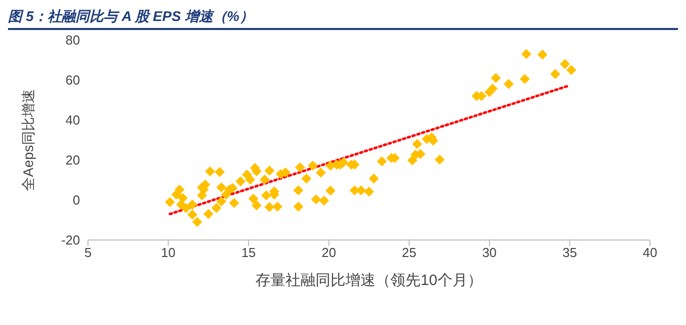 This screenshot has height=325, width=686. Describe the element at coordinates (73, 120) in the screenshot. I see `y-tick-label: 40` at that location.